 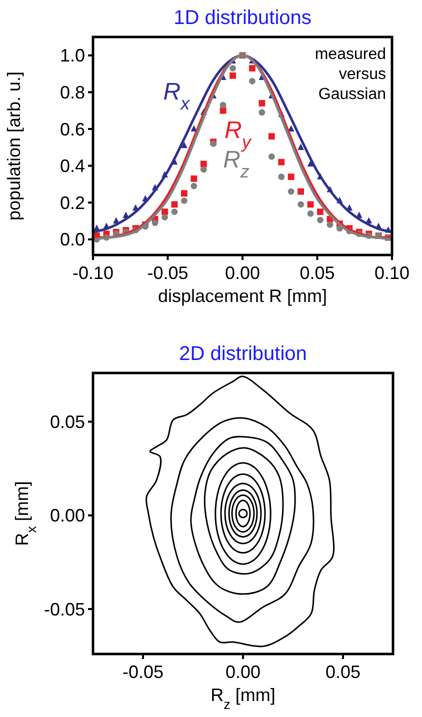 I want to click on y-tick-label: 0.8, so click(x=72, y=92).